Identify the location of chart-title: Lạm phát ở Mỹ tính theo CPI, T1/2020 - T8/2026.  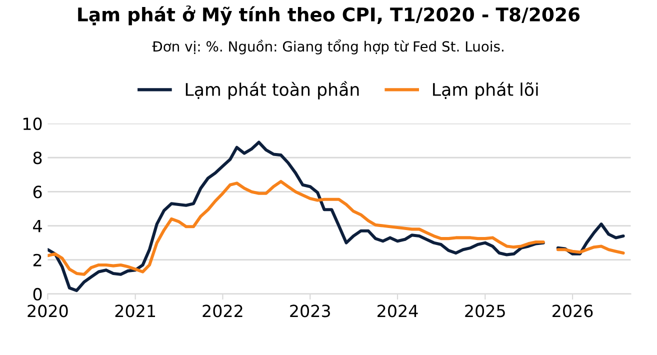
(329, 15).